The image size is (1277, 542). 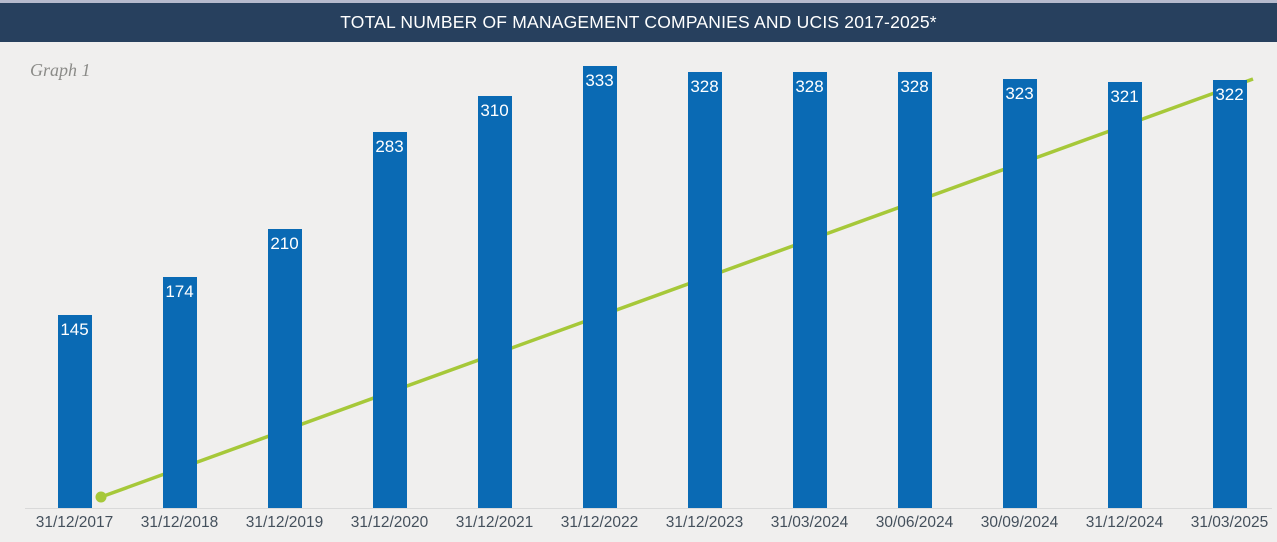 I want to click on x-axis-label: 31/12/2021, so click(x=494, y=522).